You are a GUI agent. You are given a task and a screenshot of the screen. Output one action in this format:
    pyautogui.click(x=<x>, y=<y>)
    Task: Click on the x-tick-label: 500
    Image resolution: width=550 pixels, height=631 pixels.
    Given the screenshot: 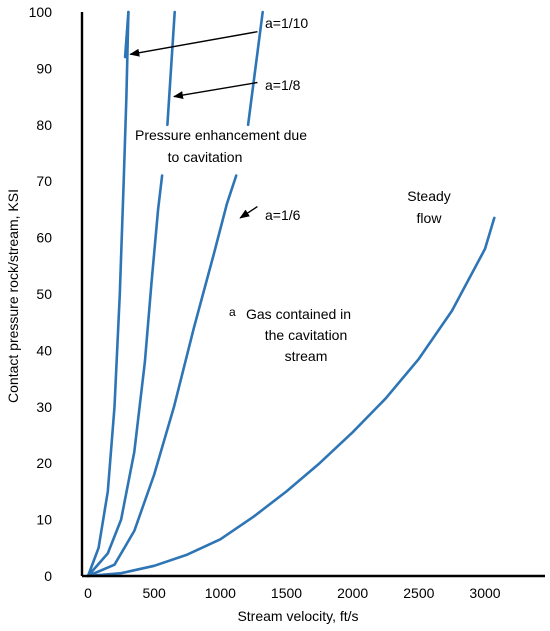 What is the action you would take?
    pyautogui.click(x=154, y=593)
    